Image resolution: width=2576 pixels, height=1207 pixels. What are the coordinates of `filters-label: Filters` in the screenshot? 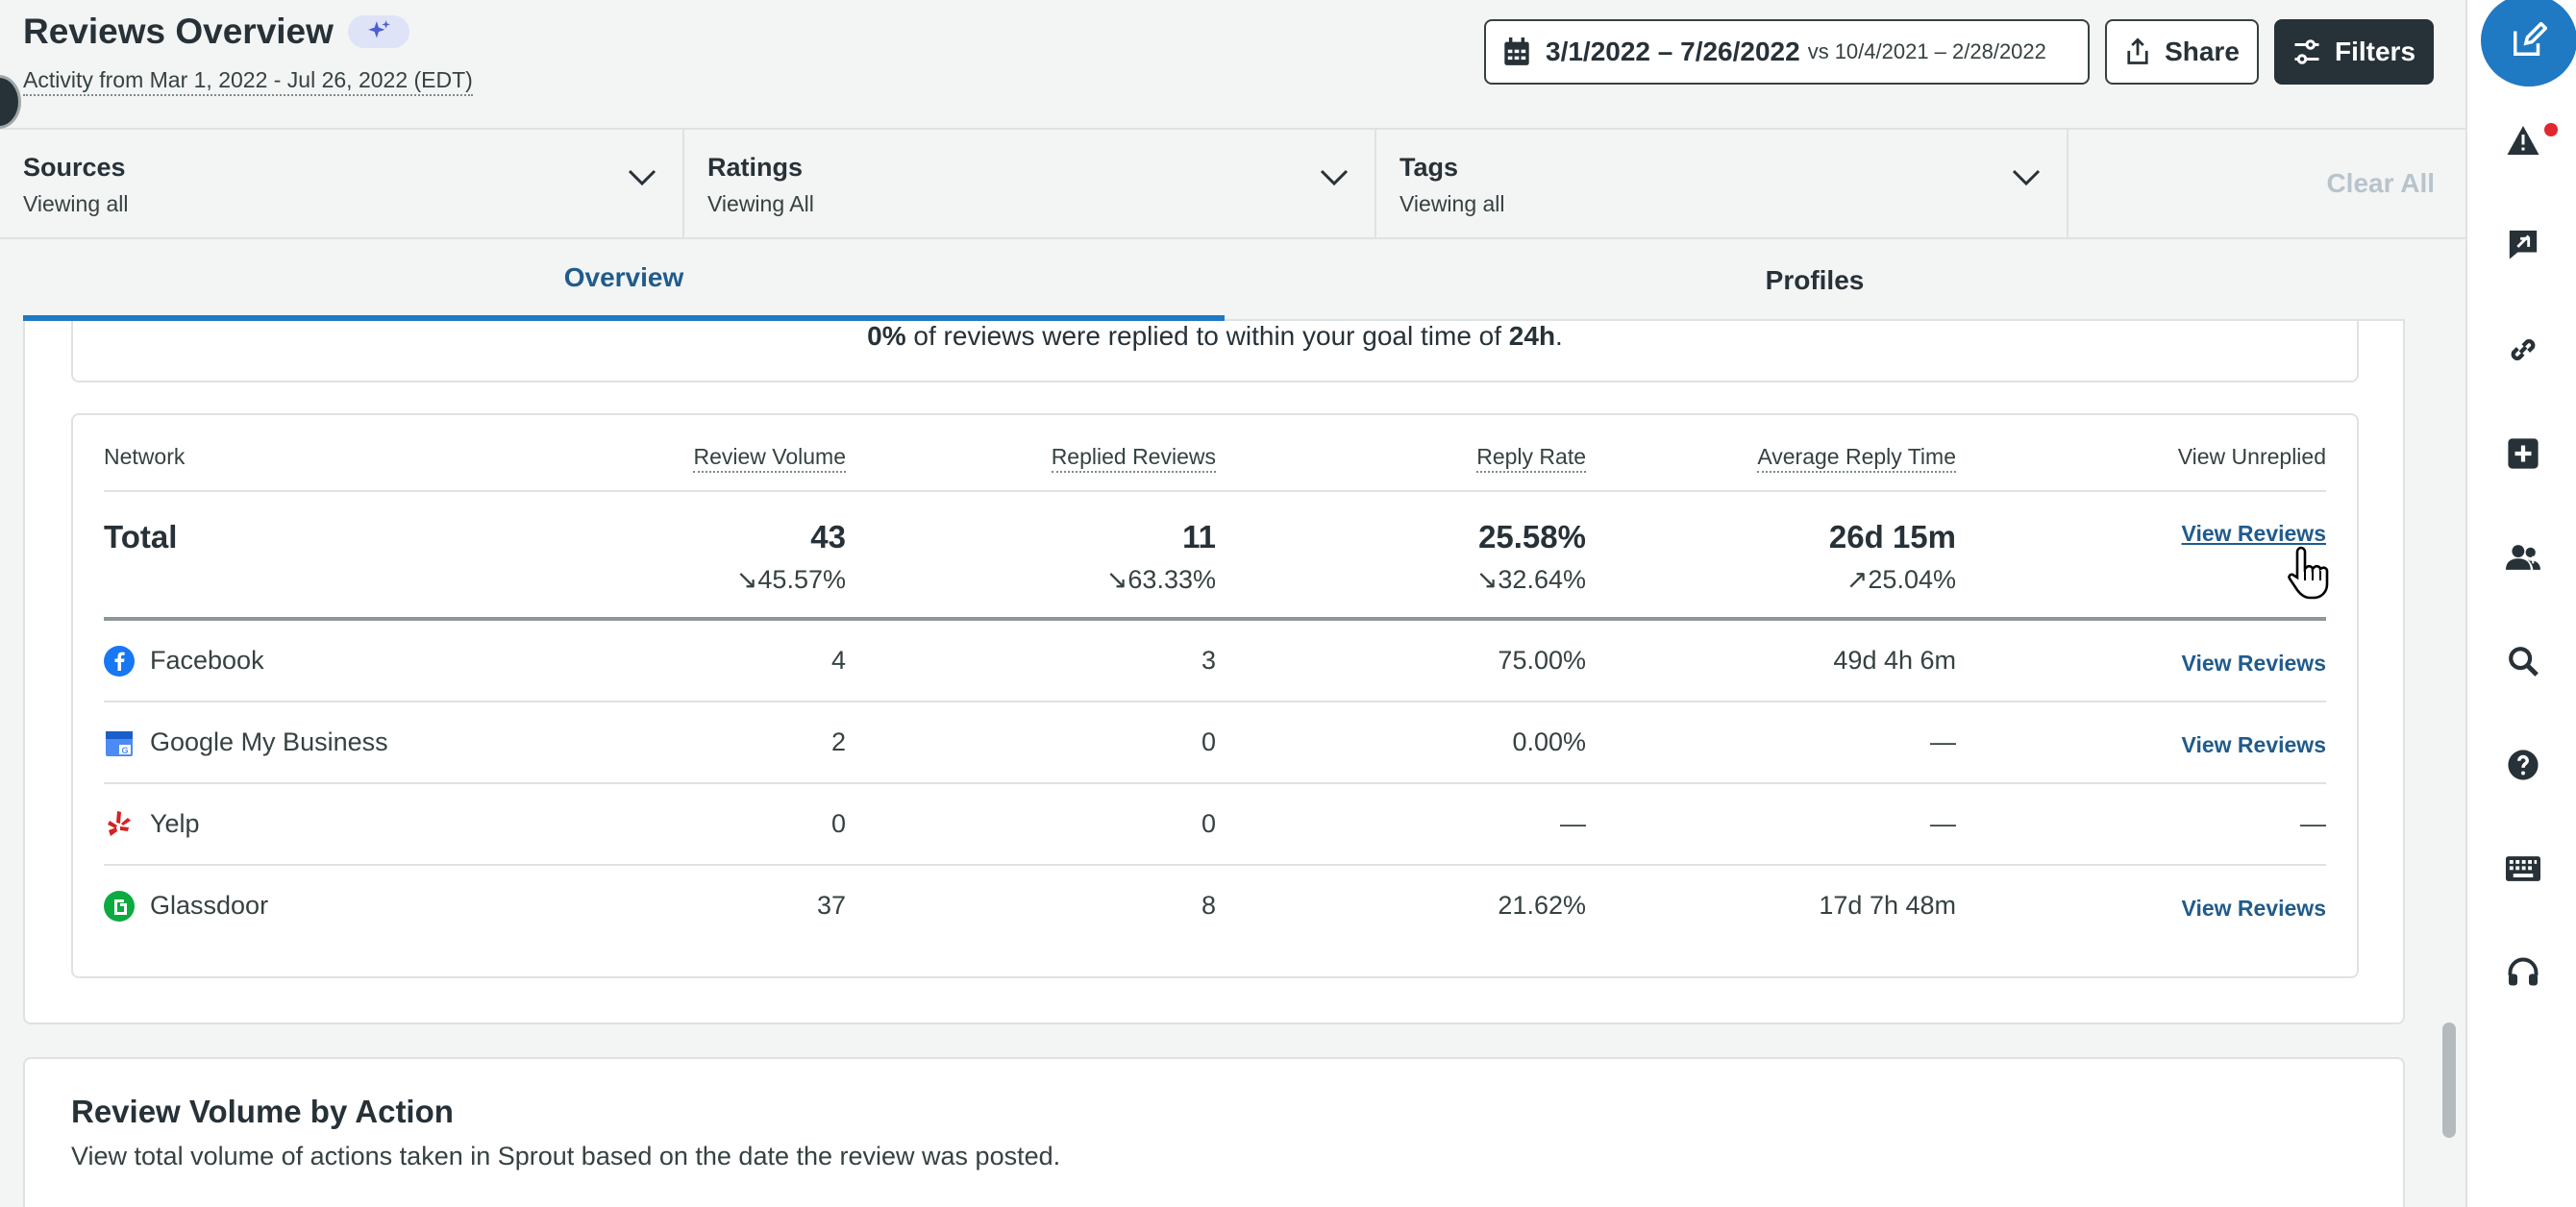 It's located at (2375, 51).